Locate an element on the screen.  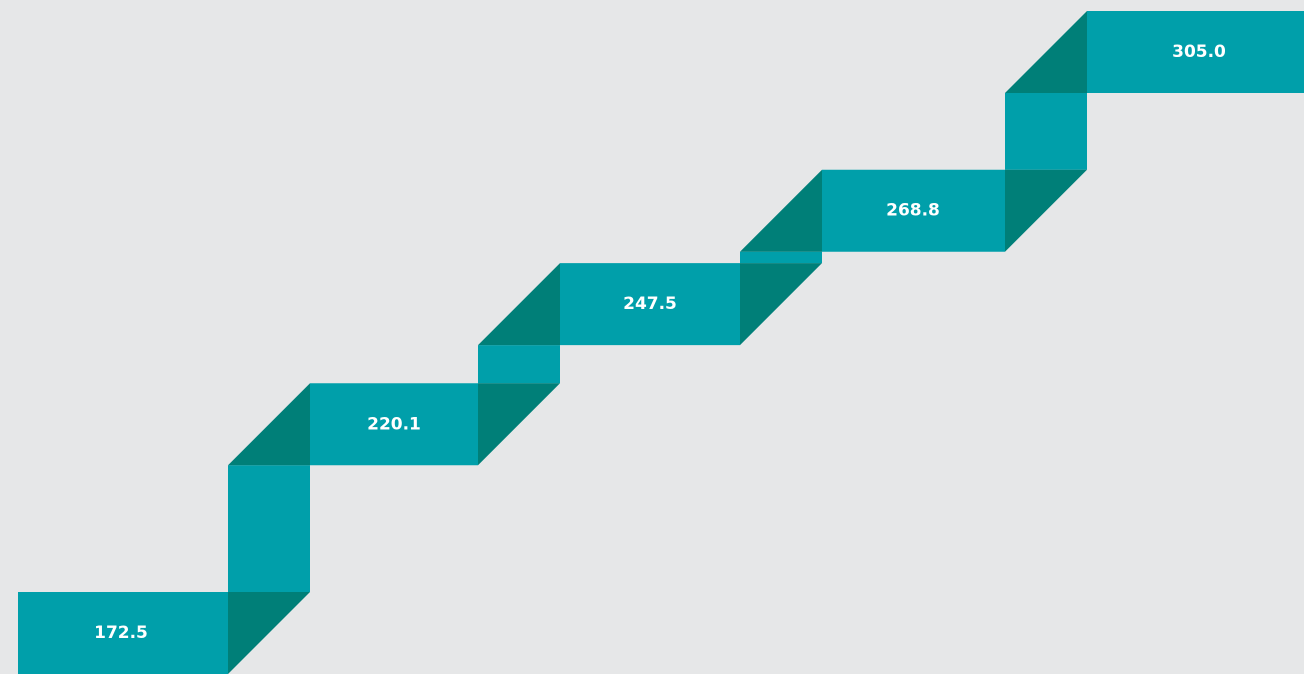
value-label: 247.5 is located at coordinates (650, 304).